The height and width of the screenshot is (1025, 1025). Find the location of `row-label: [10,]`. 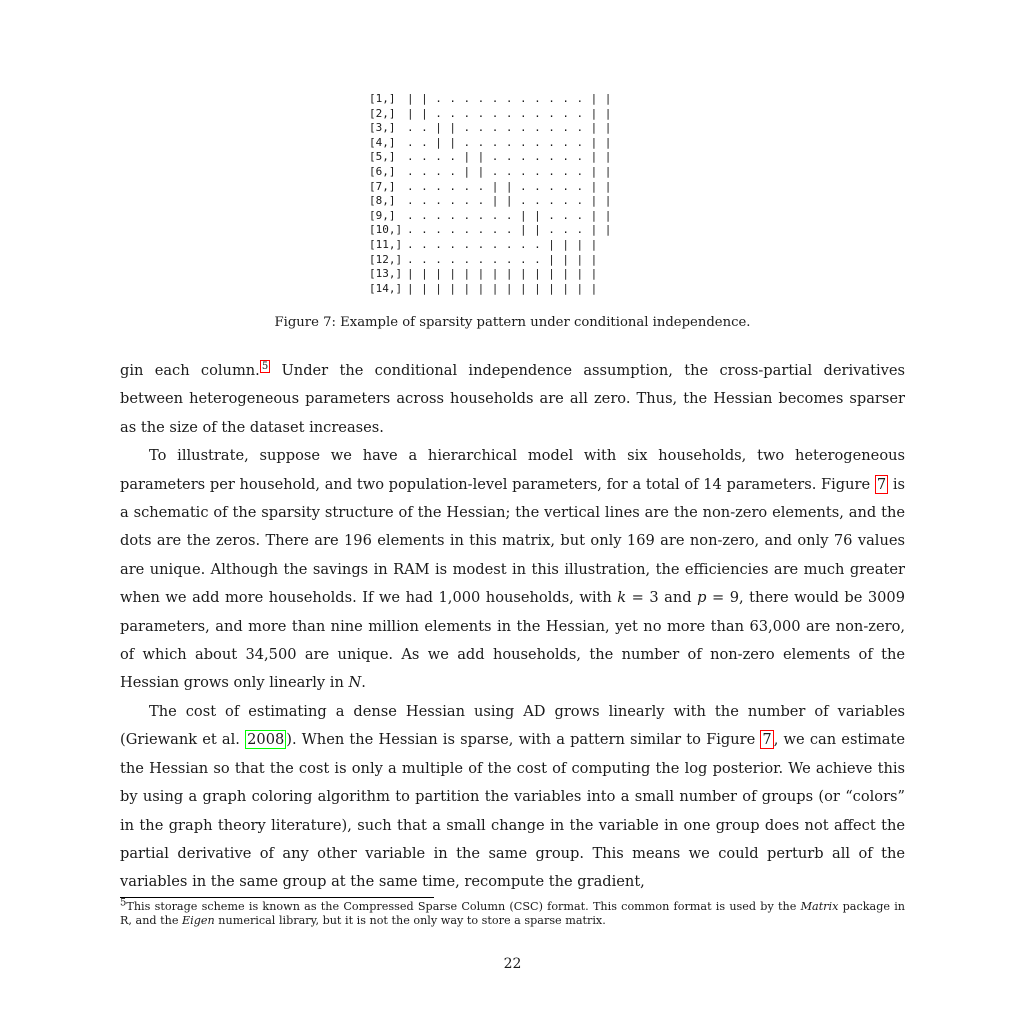

row-label: [10,] is located at coordinates (386, 230).